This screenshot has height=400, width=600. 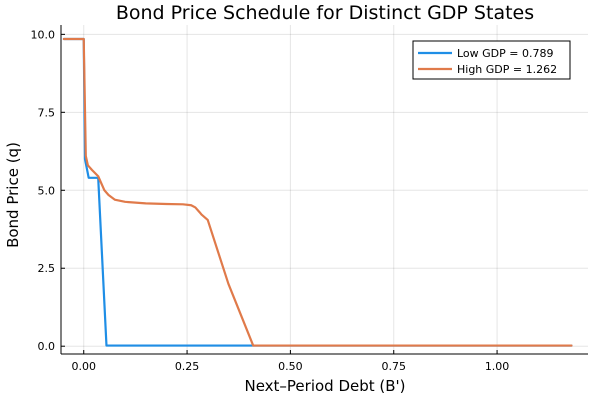 What do you see at coordinates (47, 346) in the screenshot?
I see `y-tick-label: 0.0` at bounding box center [47, 346].